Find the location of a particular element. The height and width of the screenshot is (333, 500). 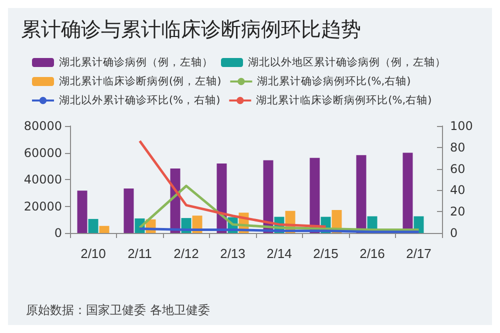

y2-tick-label: 40 is located at coordinates (458, 190).